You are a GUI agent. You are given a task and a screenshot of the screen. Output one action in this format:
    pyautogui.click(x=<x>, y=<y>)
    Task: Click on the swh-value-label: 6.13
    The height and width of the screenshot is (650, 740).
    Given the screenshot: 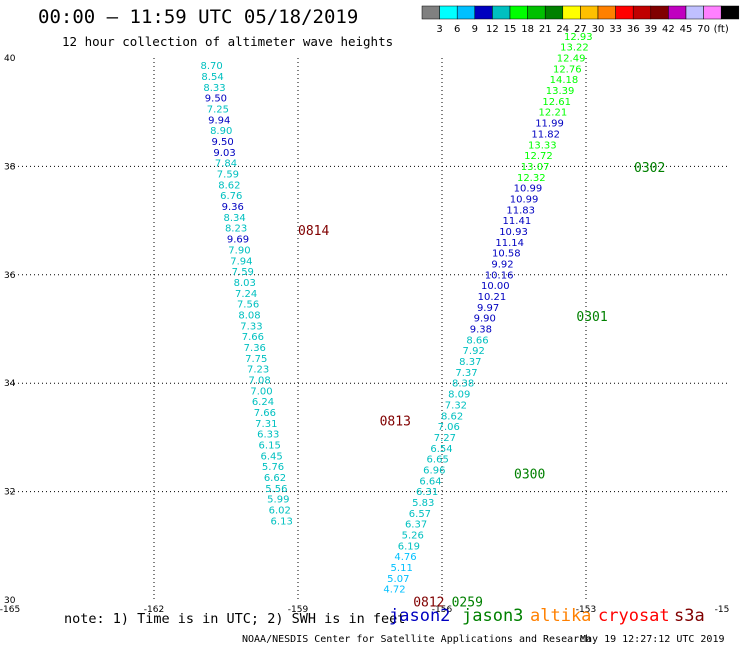 What is the action you would take?
    pyautogui.click(x=282, y=521)
    